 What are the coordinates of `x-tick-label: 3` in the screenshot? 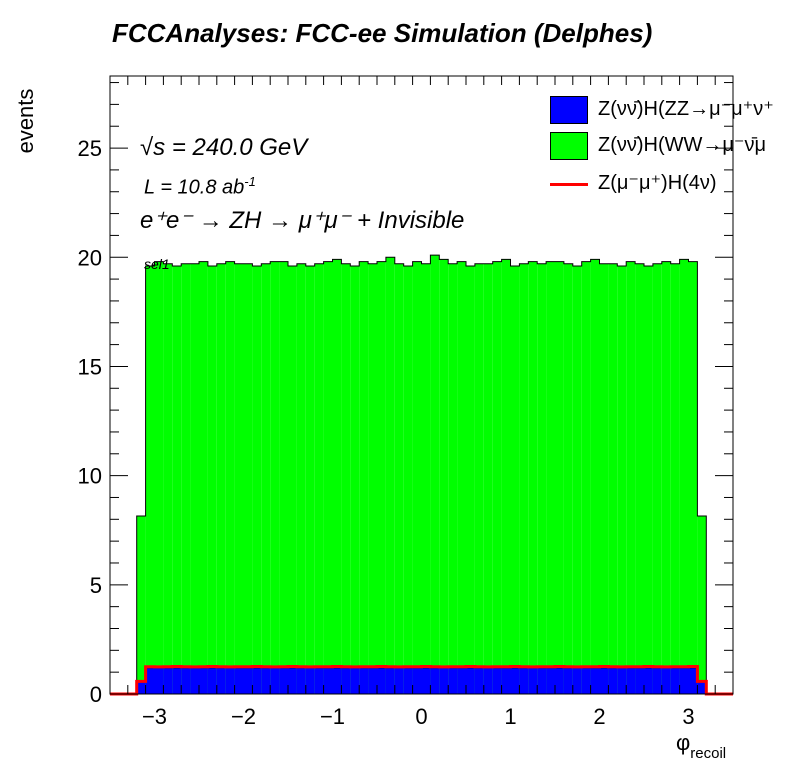 It's located at (688, 716).